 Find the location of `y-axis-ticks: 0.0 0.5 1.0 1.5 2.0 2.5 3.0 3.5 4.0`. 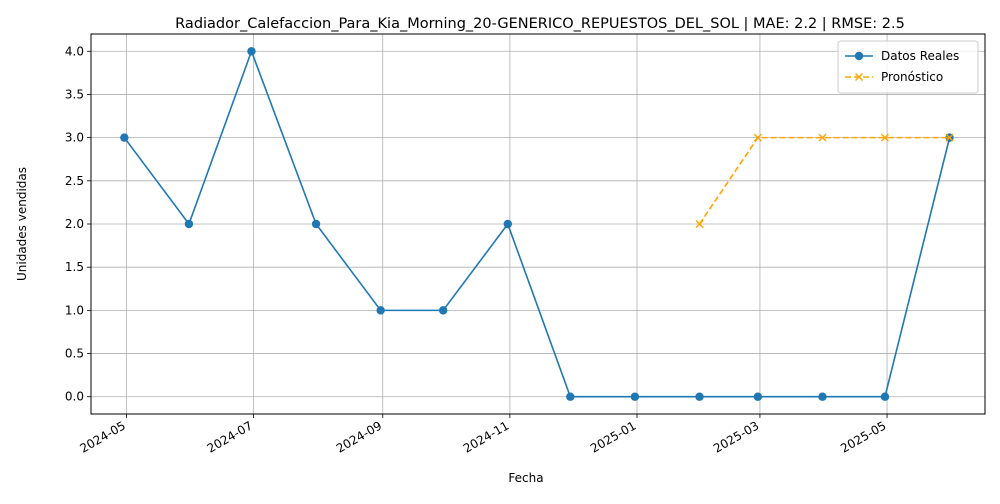

y-axis-ticks: 0.0 0.5 1.0 1.5 2.0 2.5 3.0 3.5 4.0 is located at coordinates (78, 224).